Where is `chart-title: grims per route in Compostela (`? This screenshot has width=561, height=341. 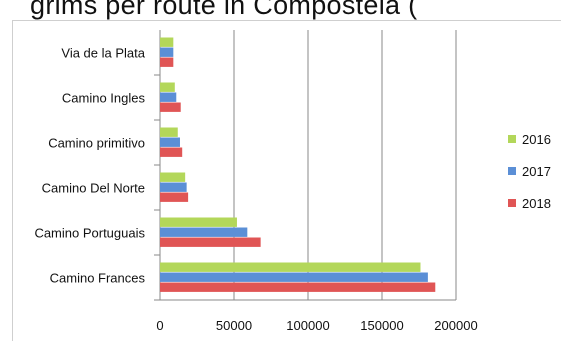
chart-title: grims per route in Compostela ( is located at coordinates (224, 10).